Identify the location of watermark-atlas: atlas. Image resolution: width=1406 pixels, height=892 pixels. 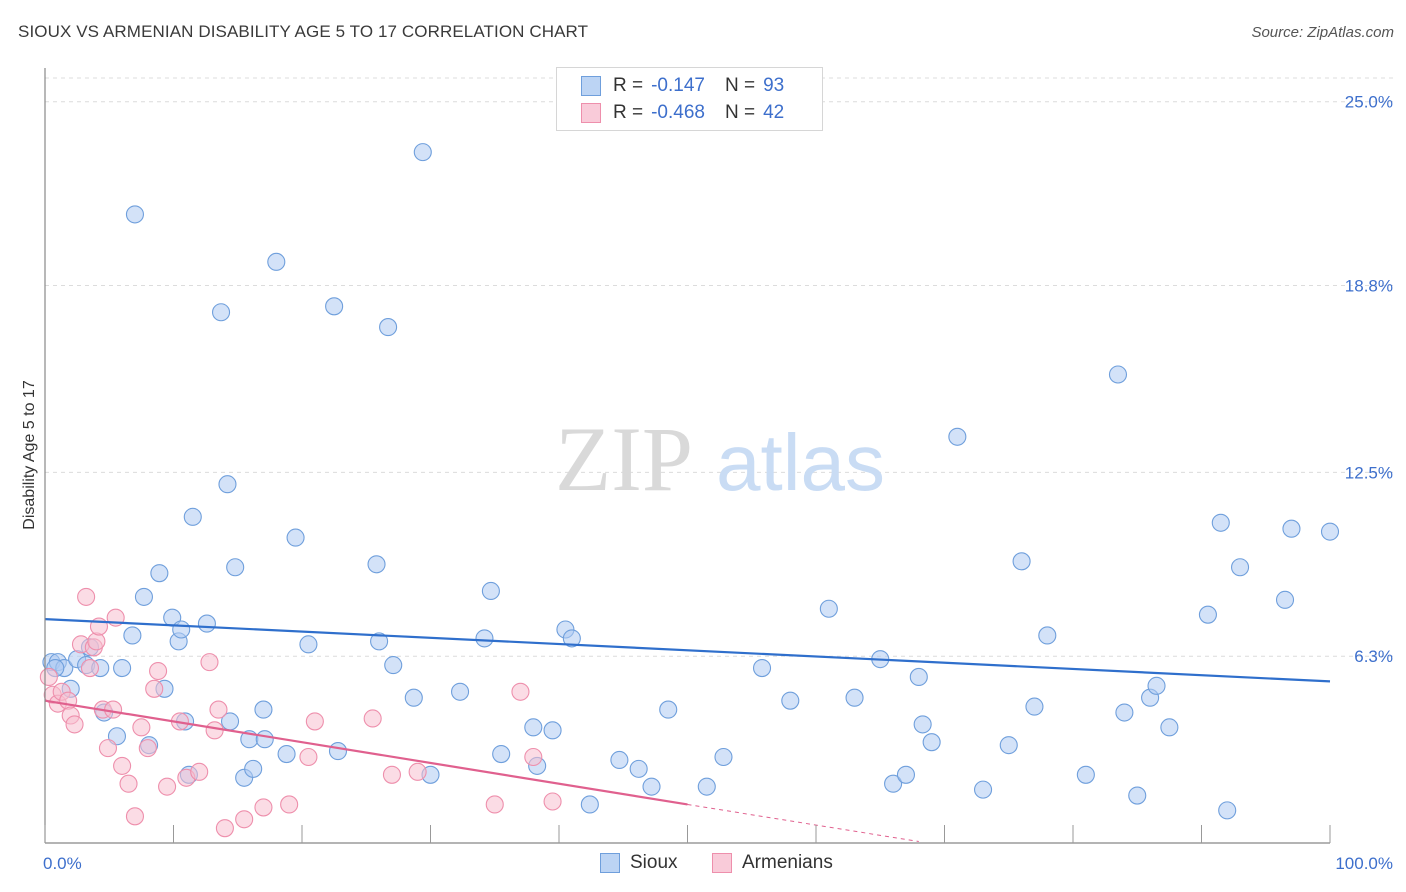
(800, 462).